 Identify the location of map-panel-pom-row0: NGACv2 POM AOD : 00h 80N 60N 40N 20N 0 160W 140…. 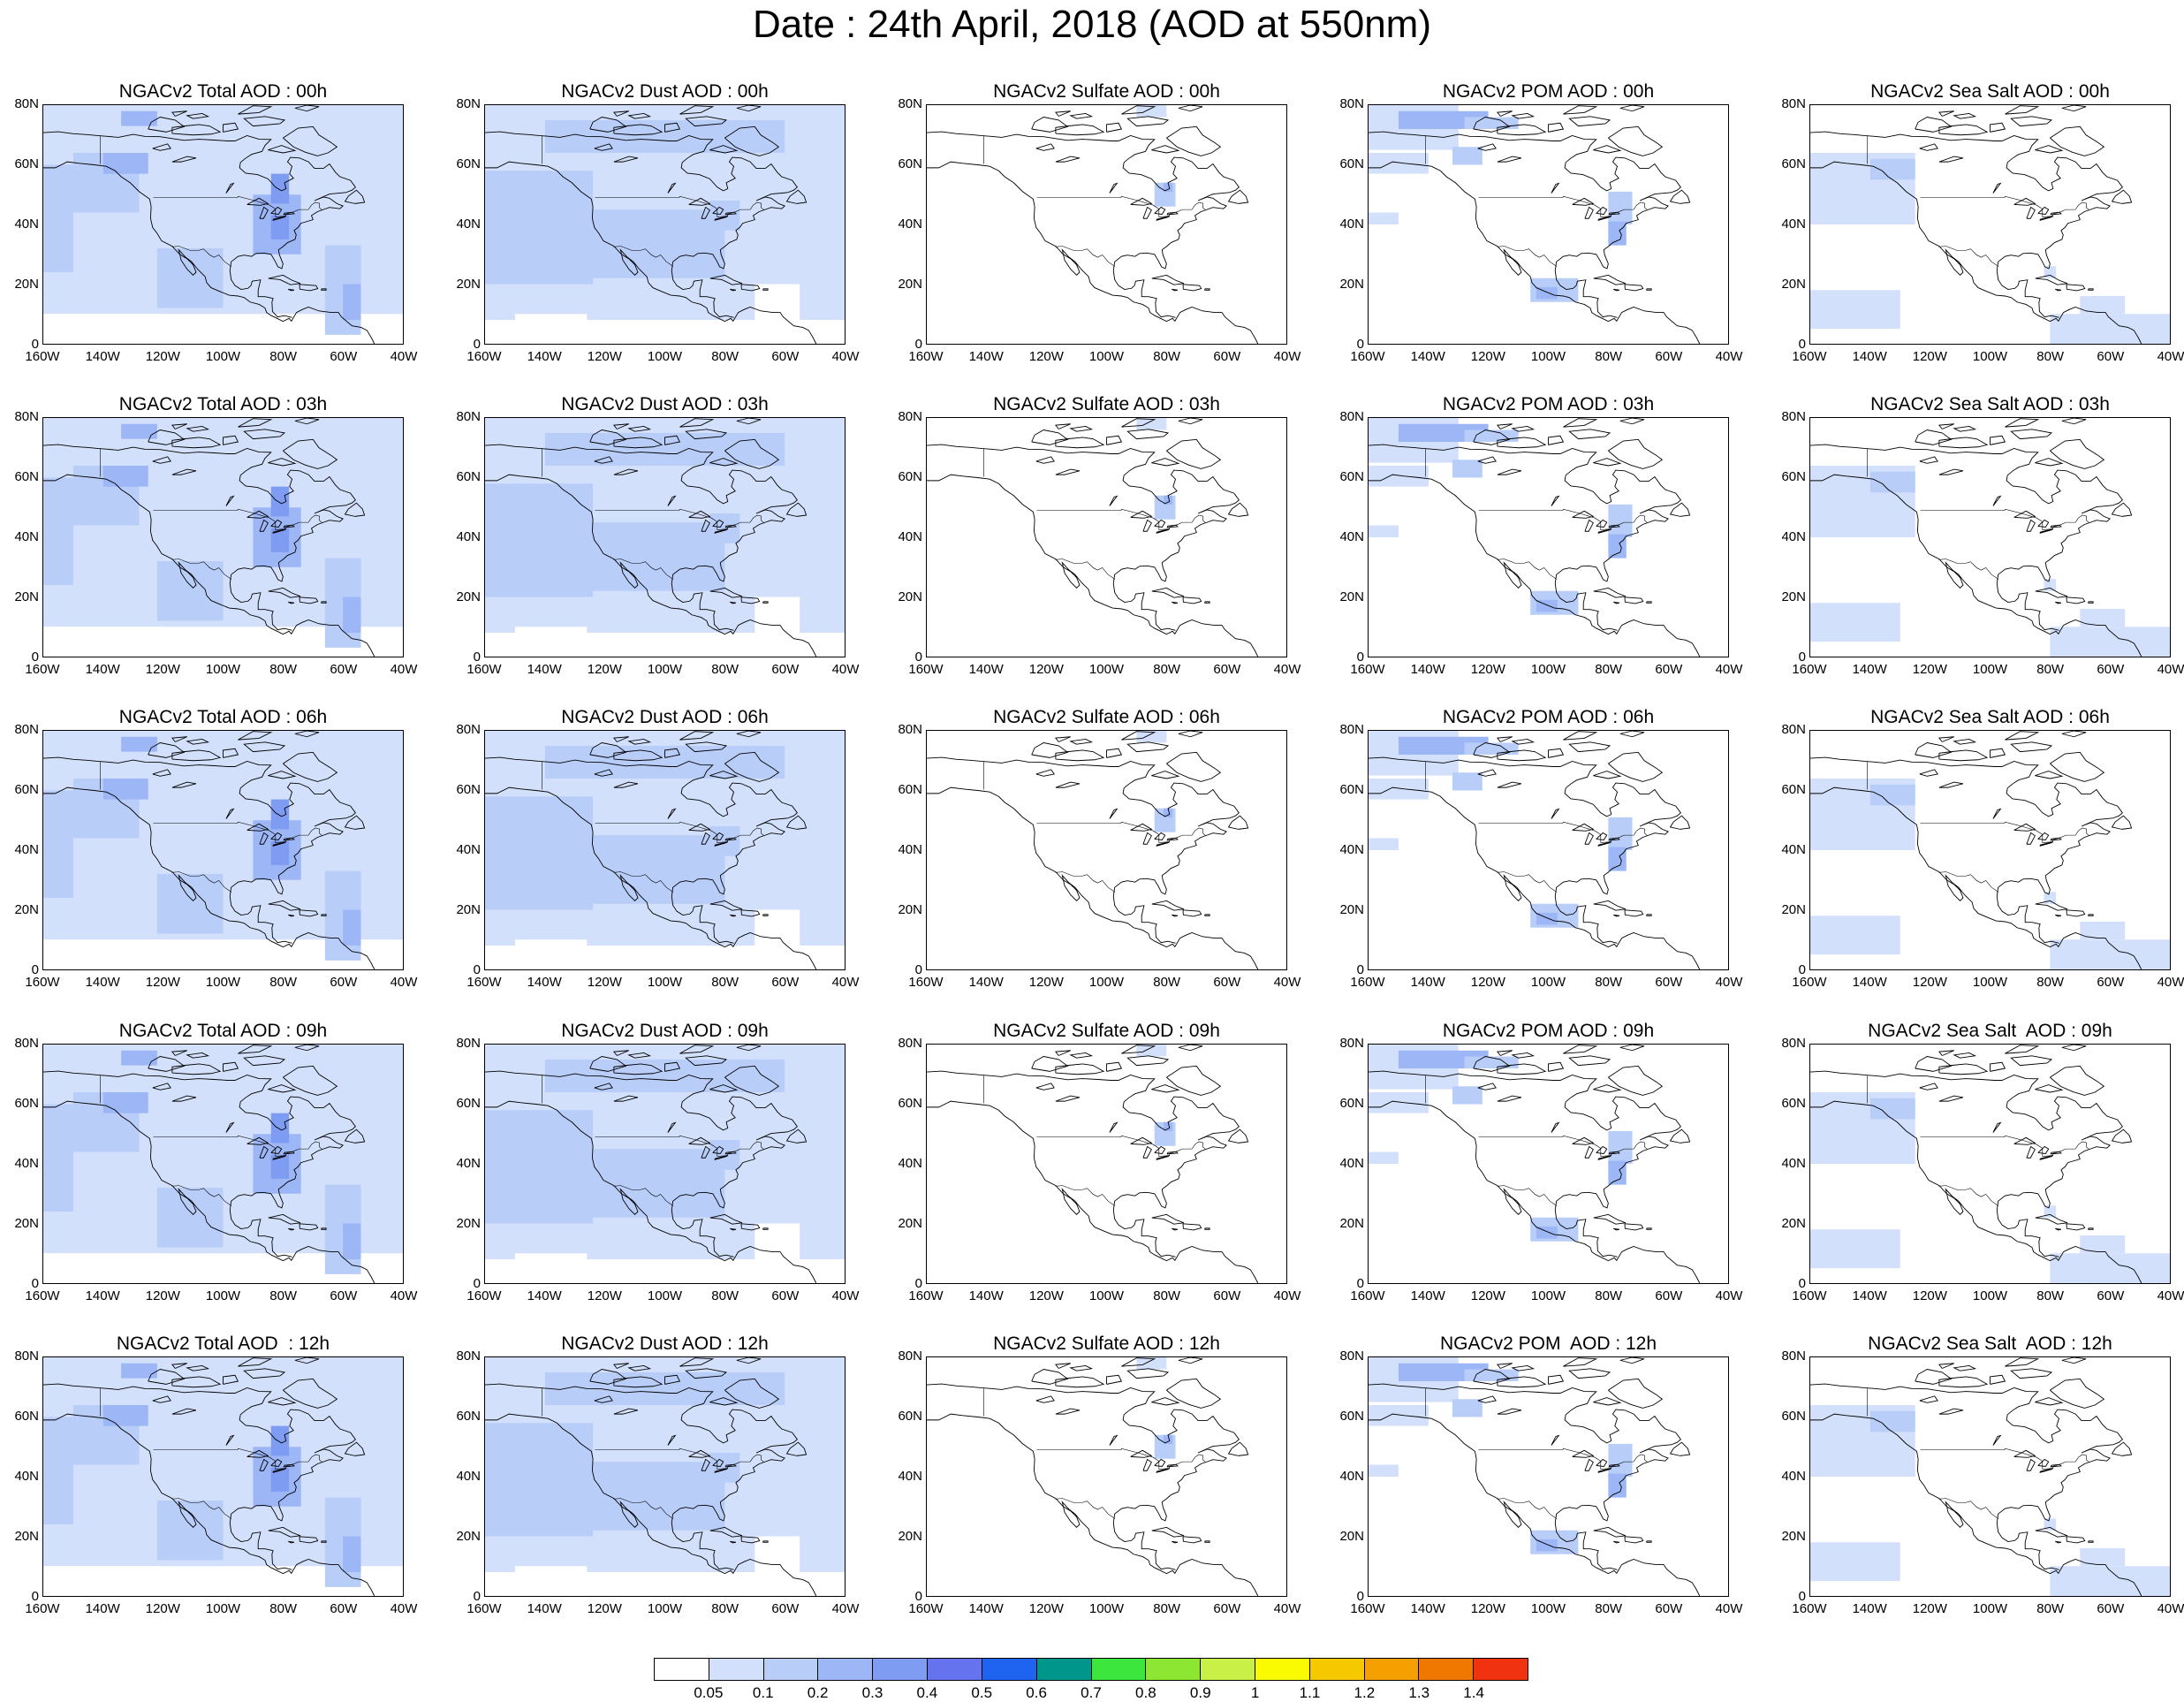
(1546, 238).